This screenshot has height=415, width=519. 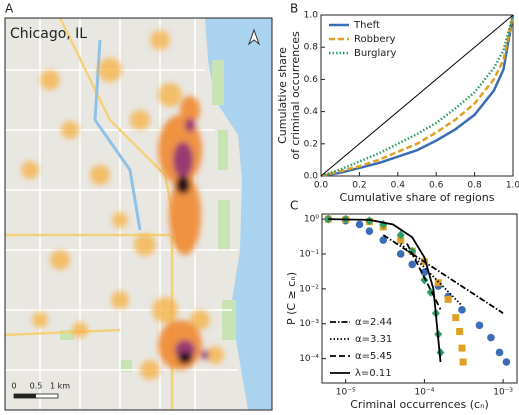 What do you see at coordinates (359, 186) in the screenshot?
I see `x-tick-label: 0.2` at bounding box center [359, 186].